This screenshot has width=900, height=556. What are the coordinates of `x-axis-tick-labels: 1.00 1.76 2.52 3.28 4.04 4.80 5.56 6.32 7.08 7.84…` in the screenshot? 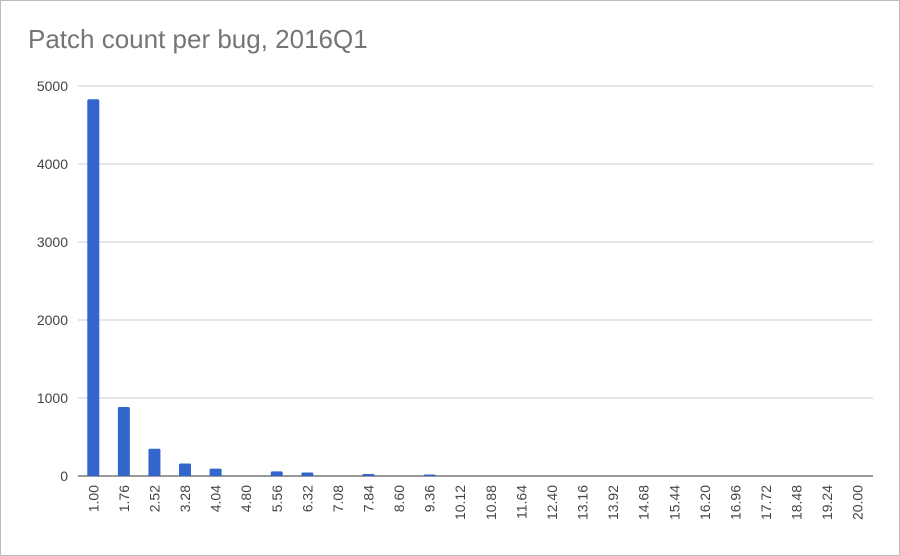 It's located at (475, 502).